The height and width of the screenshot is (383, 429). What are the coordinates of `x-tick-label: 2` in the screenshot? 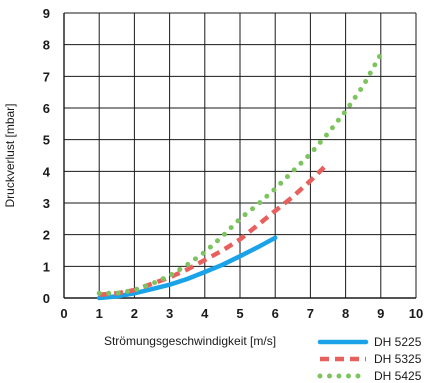 It's located at (134, 313).